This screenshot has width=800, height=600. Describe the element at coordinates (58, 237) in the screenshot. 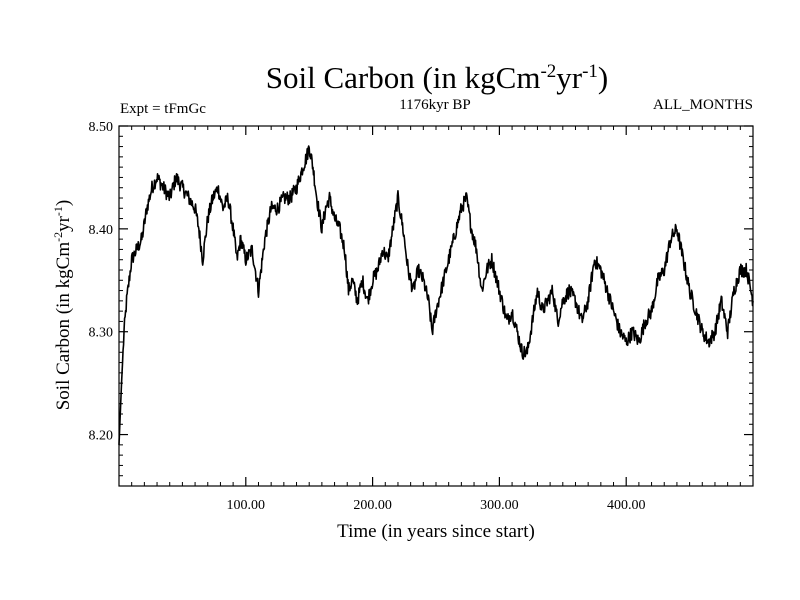

I see `y-axis-label-exp1: -2` at that location.